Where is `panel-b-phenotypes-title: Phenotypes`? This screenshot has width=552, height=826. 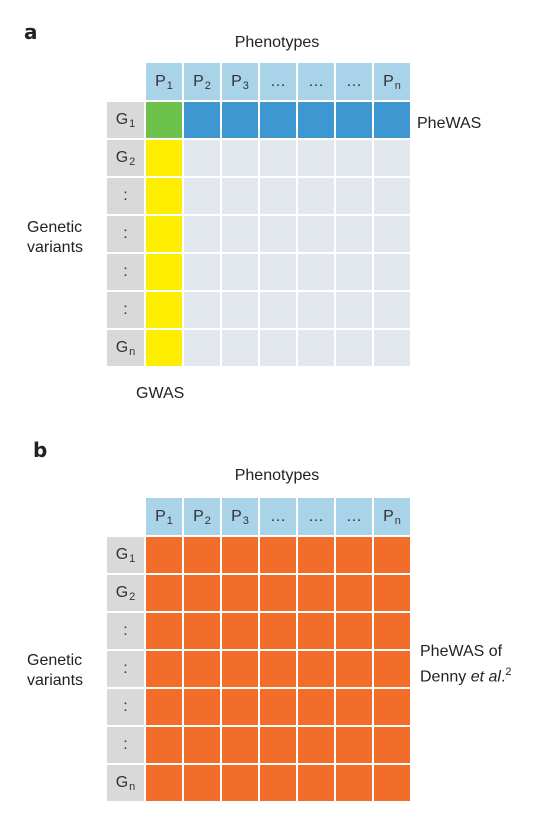 panel-b-phenotypes-title: Phenotypes is located at coordinates (277, 475).